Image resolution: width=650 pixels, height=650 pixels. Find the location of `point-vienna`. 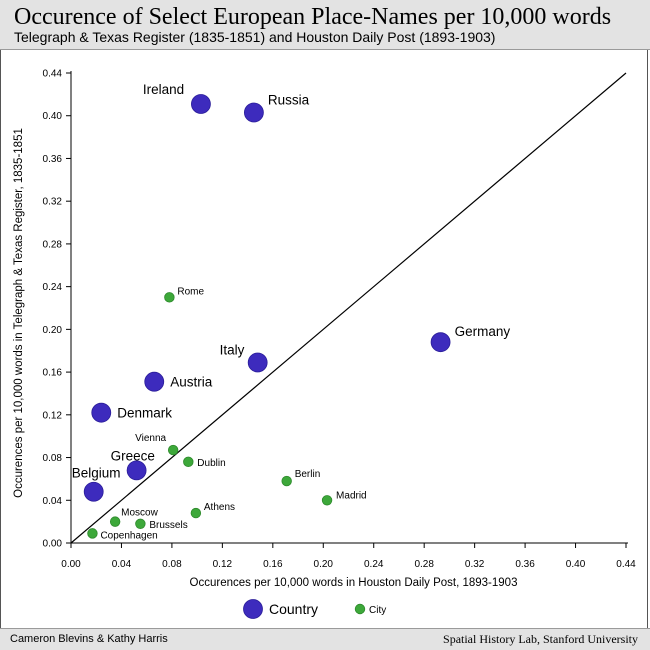

point-vienna is located at coordinates (173, 450).